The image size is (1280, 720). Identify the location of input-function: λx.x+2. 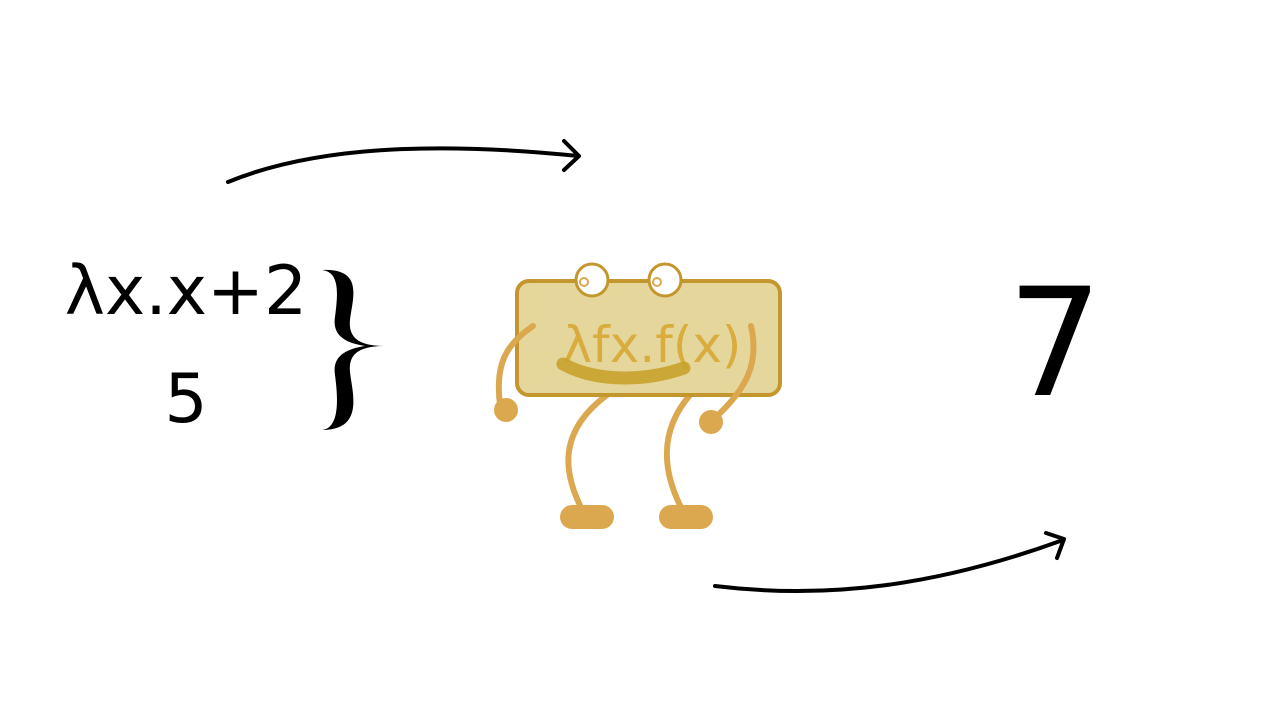
(186, 291).